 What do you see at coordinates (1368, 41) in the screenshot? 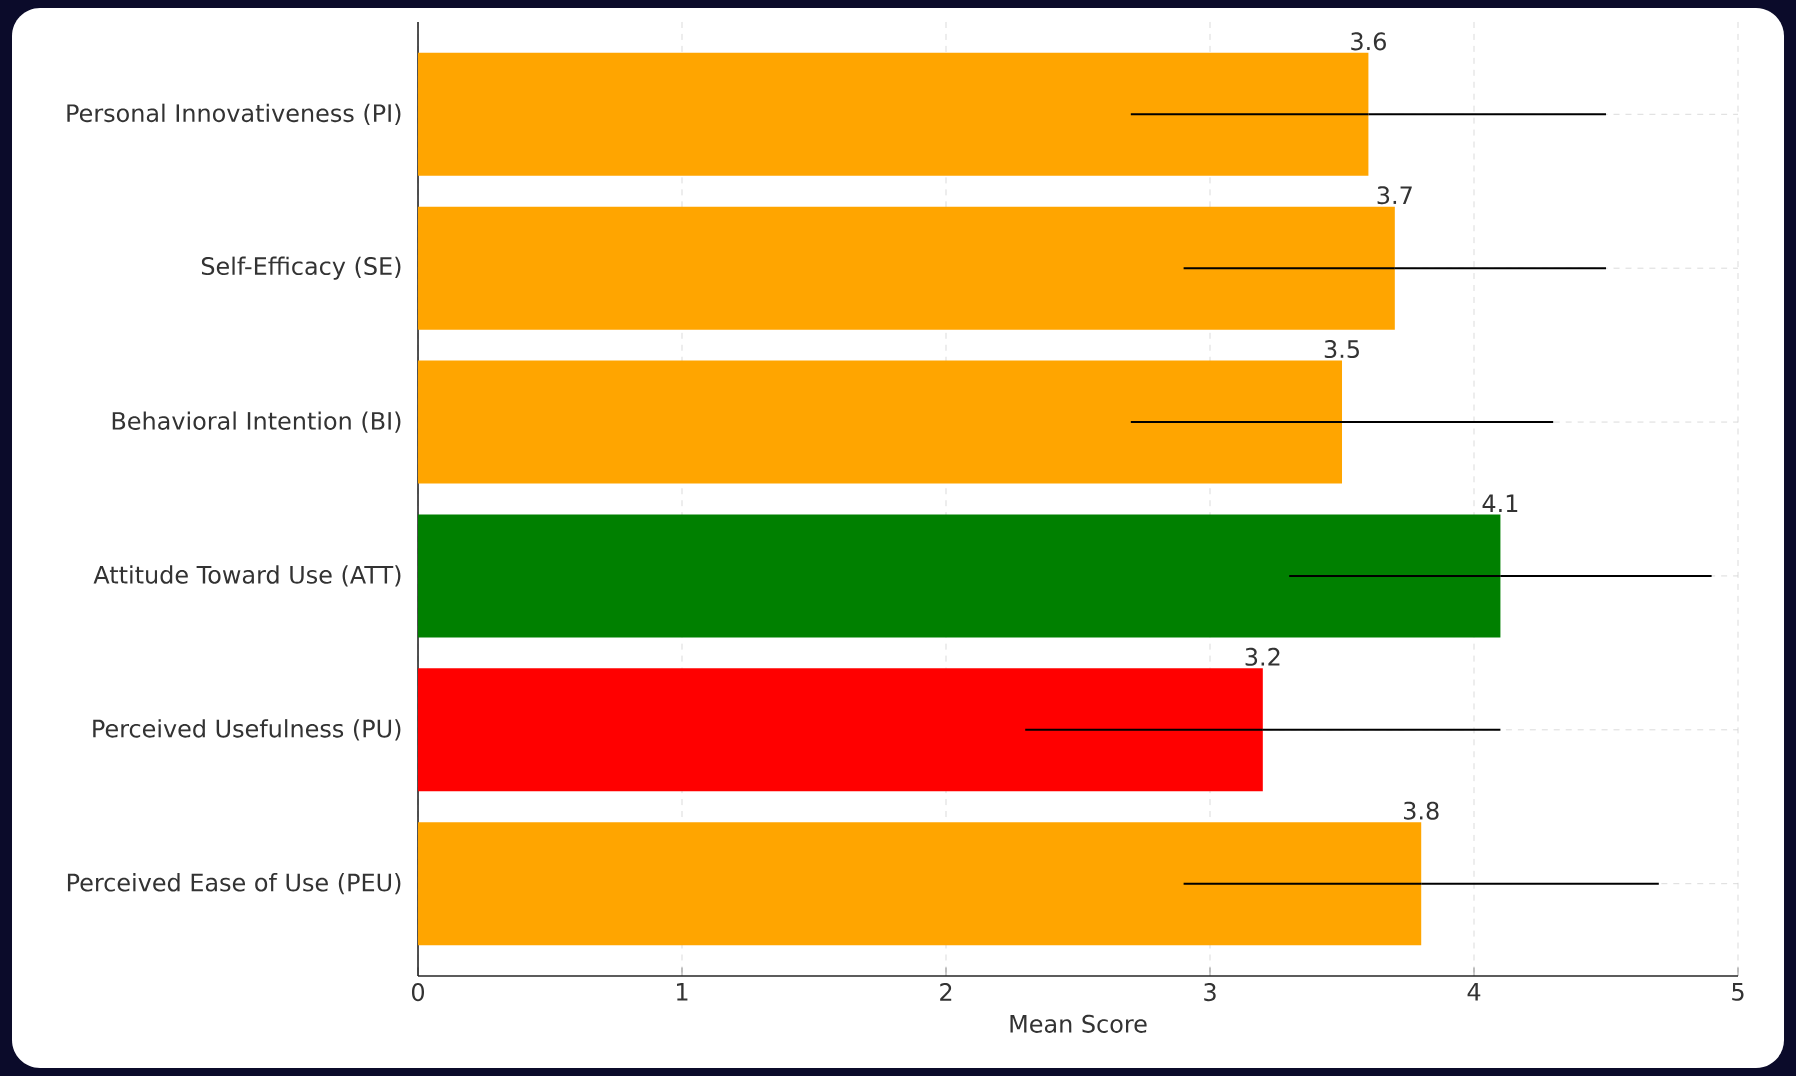
I see `data-label: 3.6` at bounding box center [1368, 41].